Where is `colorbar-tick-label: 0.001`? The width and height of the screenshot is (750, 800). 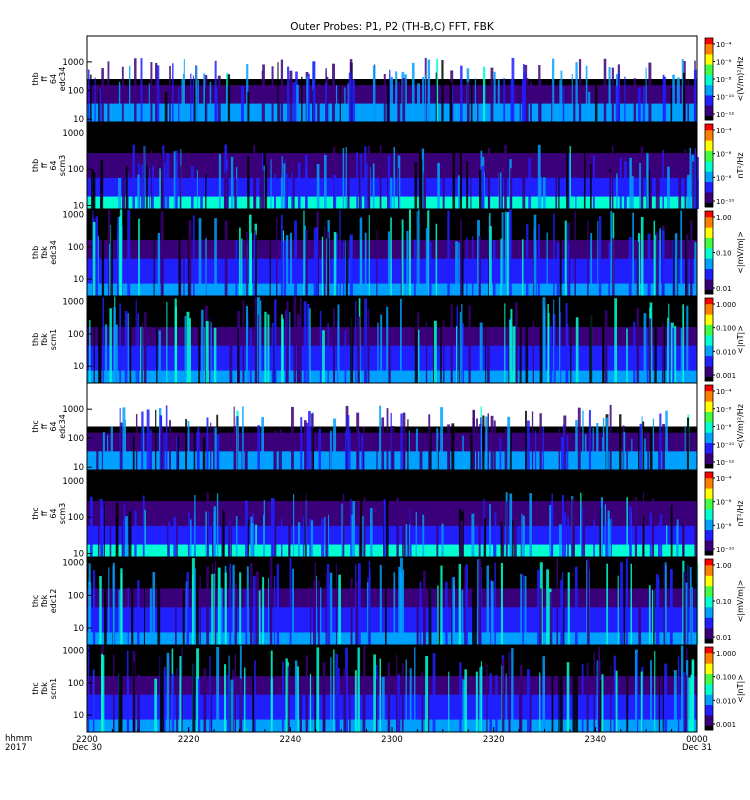
colorbar-tick-label: 0.001 is located at coordinates (726, 376).